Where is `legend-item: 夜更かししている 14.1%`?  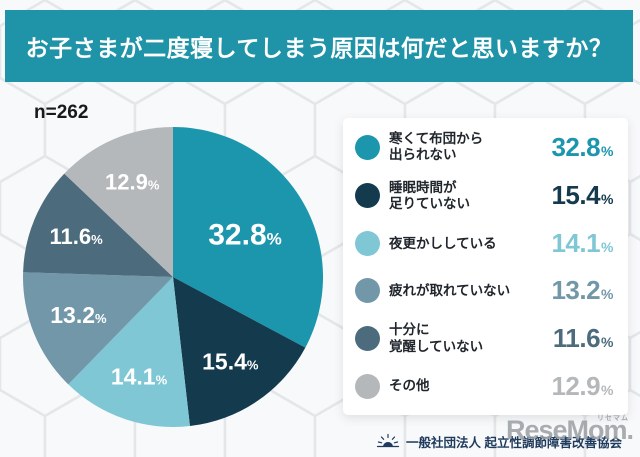
legend-item: 夜更かししている 14.1% is located at coordinates (484, 243).